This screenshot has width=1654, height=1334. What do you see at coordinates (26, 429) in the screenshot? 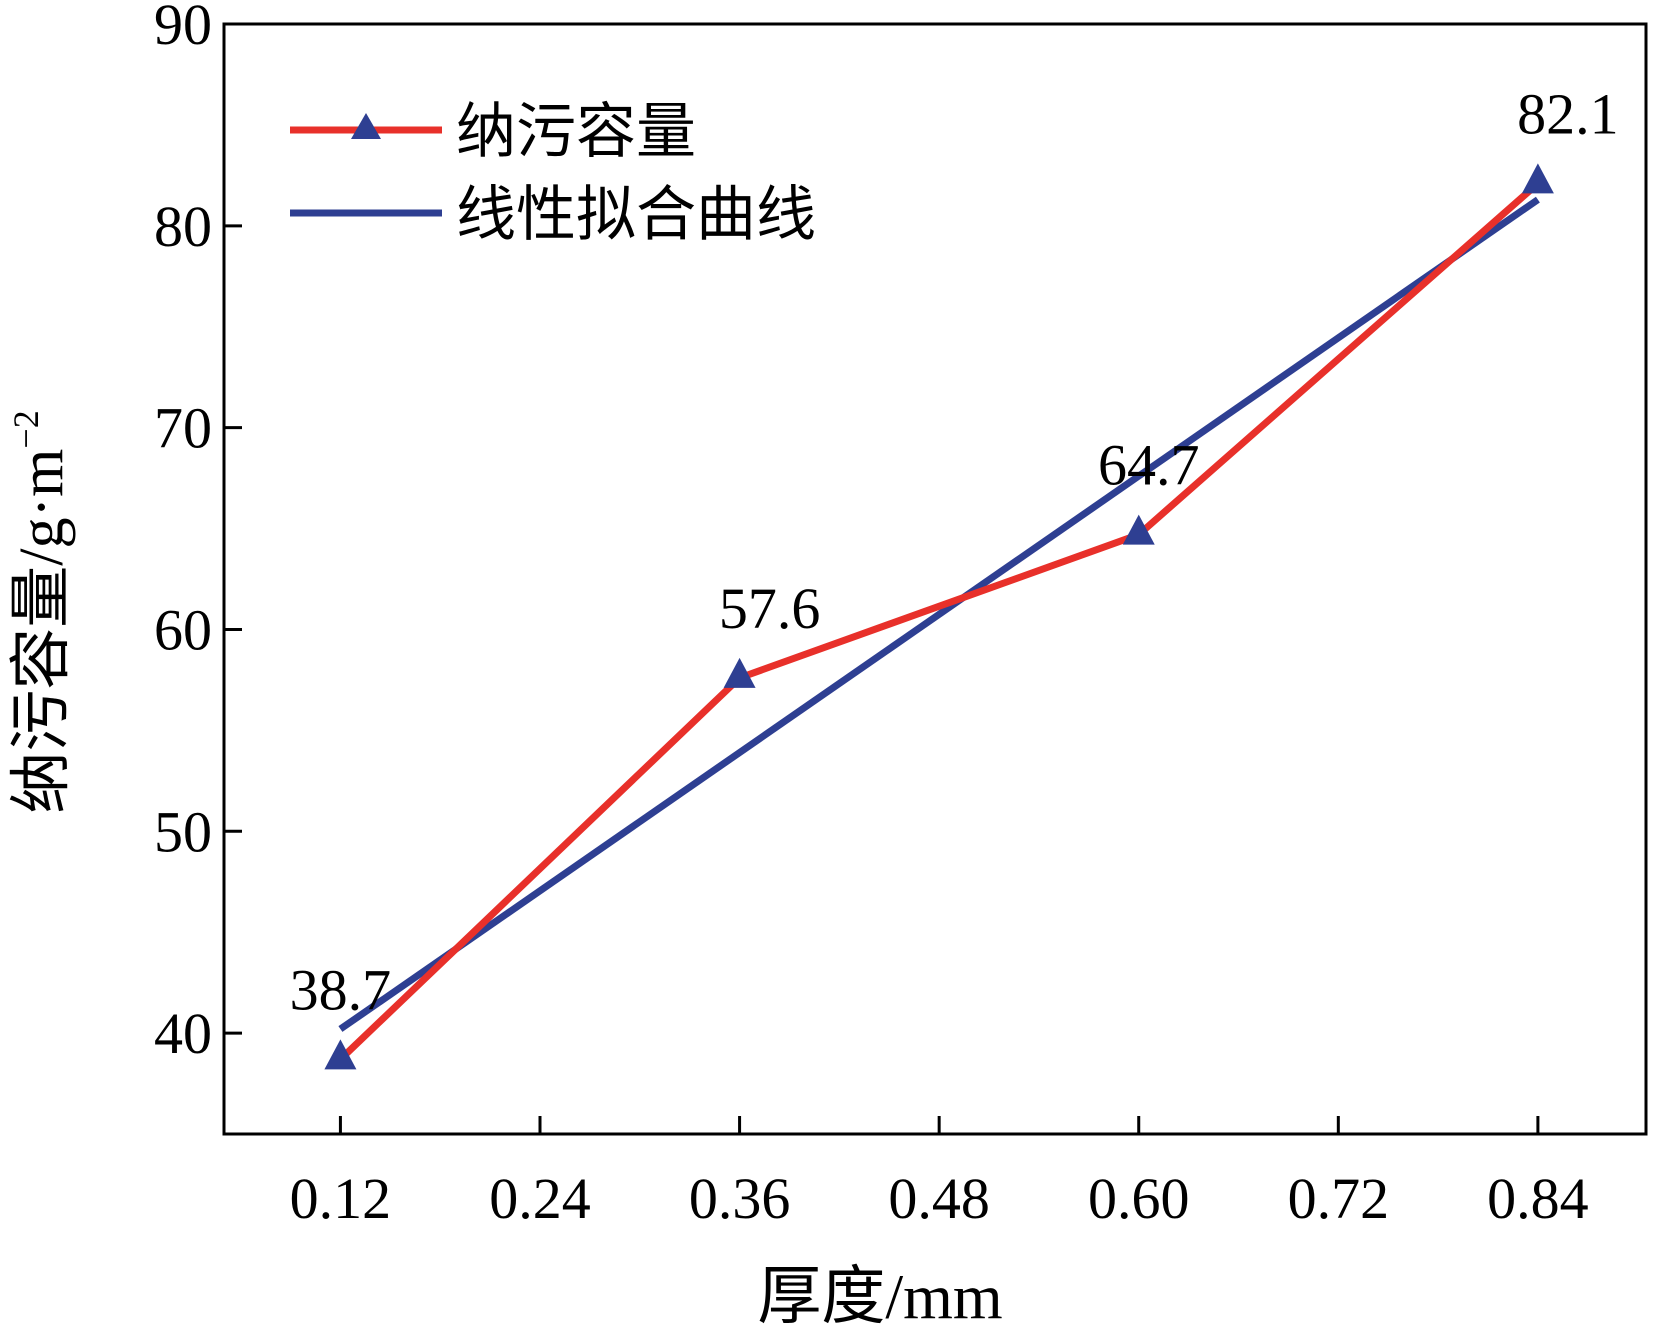
I see `y-axis-title-exponent: −2` at bounding box center [26, 429].